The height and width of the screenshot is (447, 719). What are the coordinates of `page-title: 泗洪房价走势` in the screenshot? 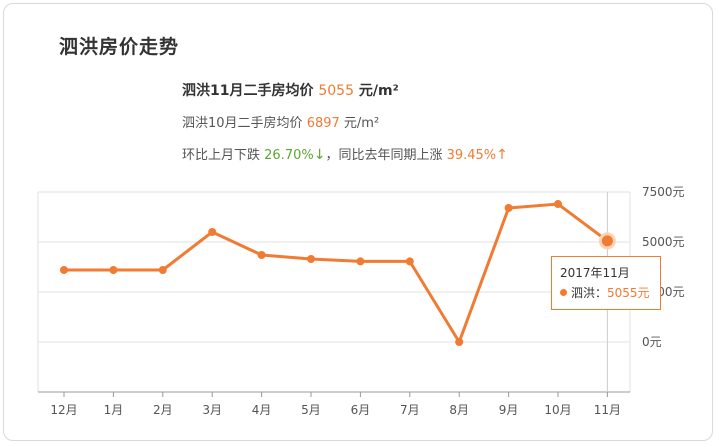 It's located at (119, 47).